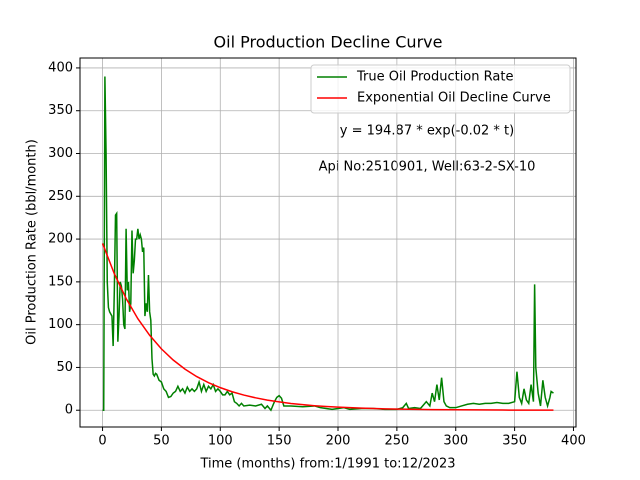 This screenshot has height=480, width=640. Describe the element at coordinates (220, 441) in the screenshot. I see `x-tick-label: 100` at that location.